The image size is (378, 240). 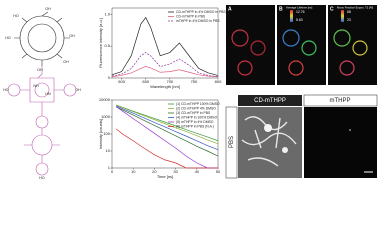 I want to click on tissue-texture, so click(x=269, y=141).